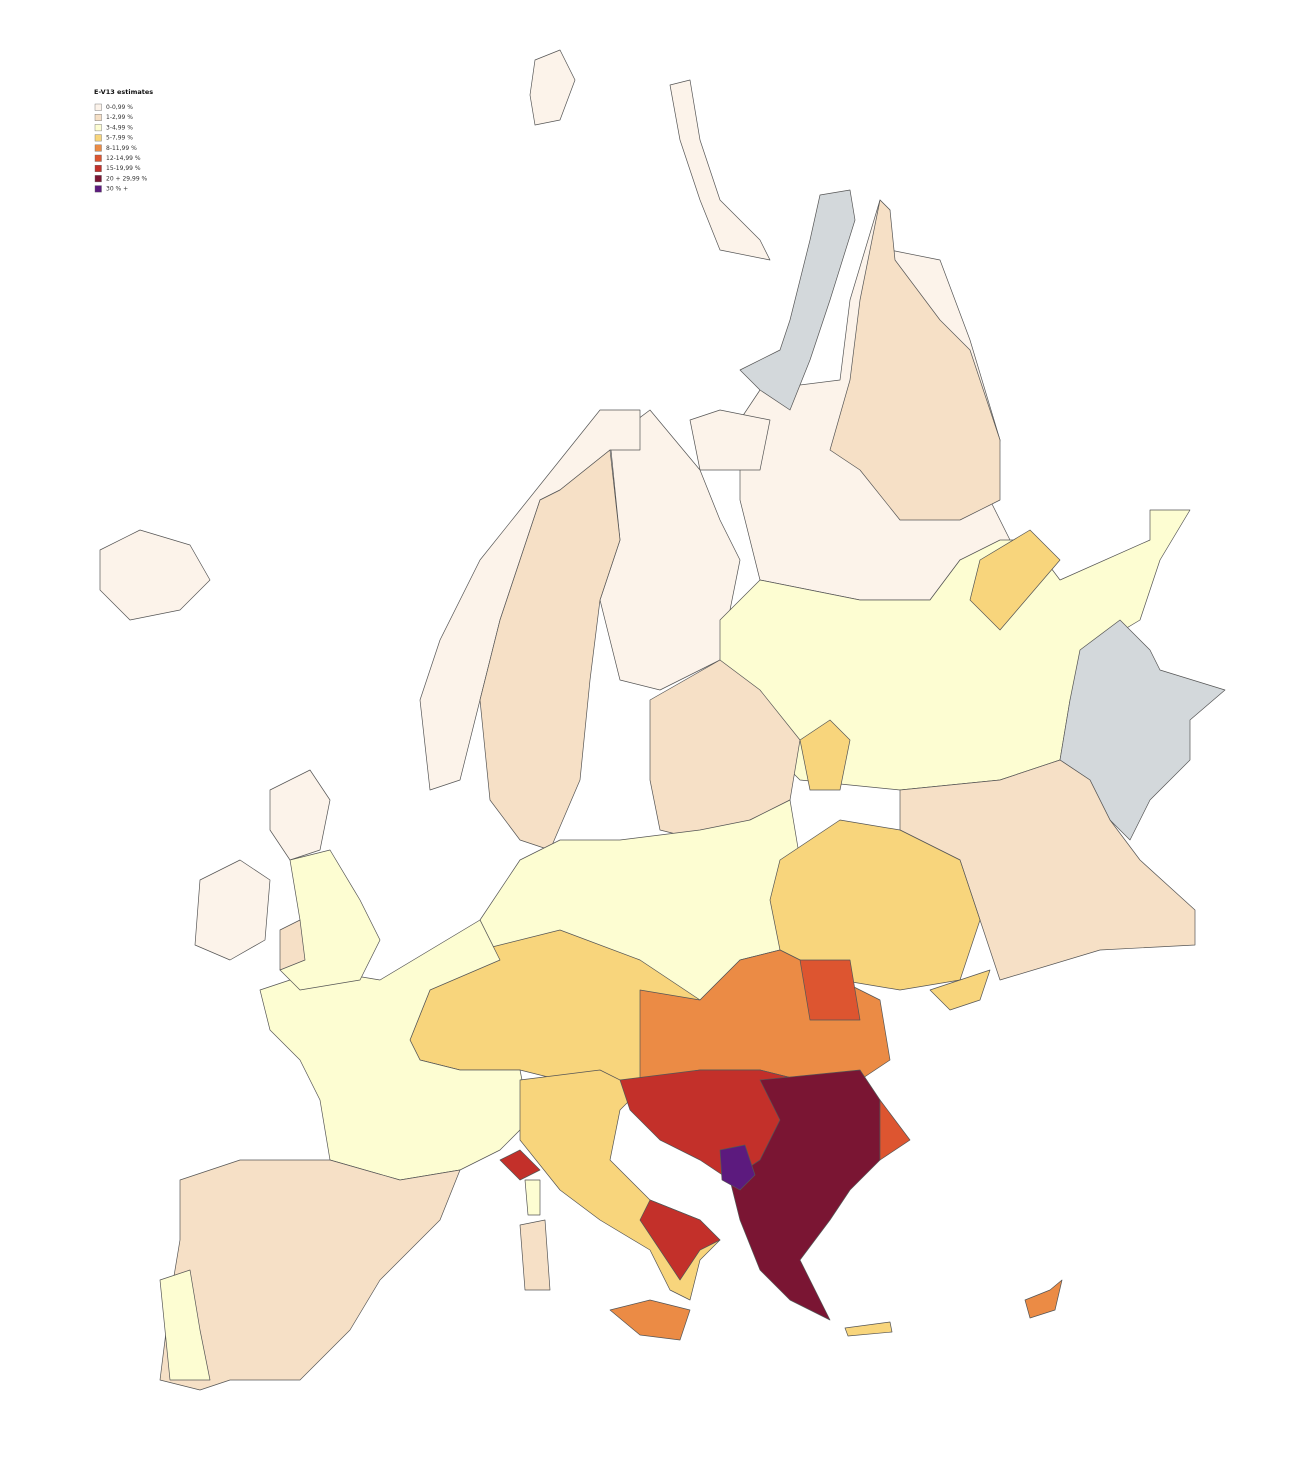 Image resolution: width=1290 pixels, height=1467 pixels. I want to click on legend-title: E-V13 estimates, so click(123, 92).